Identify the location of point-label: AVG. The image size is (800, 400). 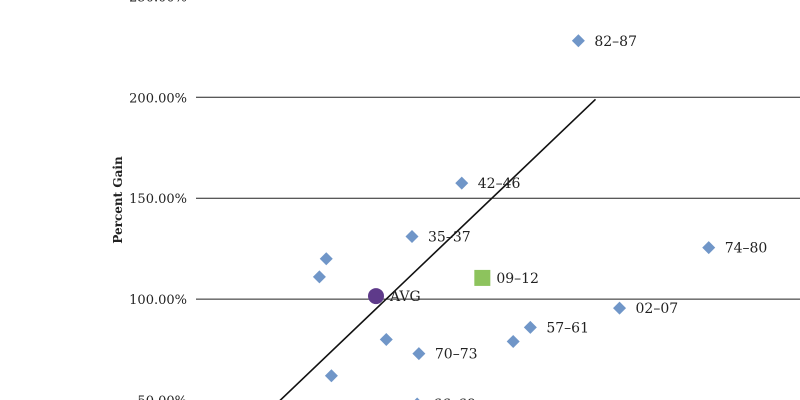
(405, 297).